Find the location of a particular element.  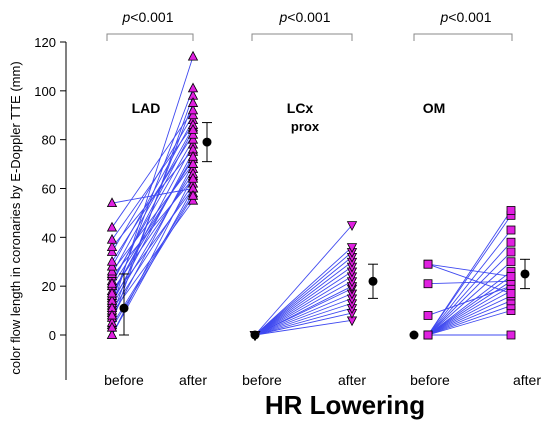

panel-label: LAD is located at coordinates (146, 108).